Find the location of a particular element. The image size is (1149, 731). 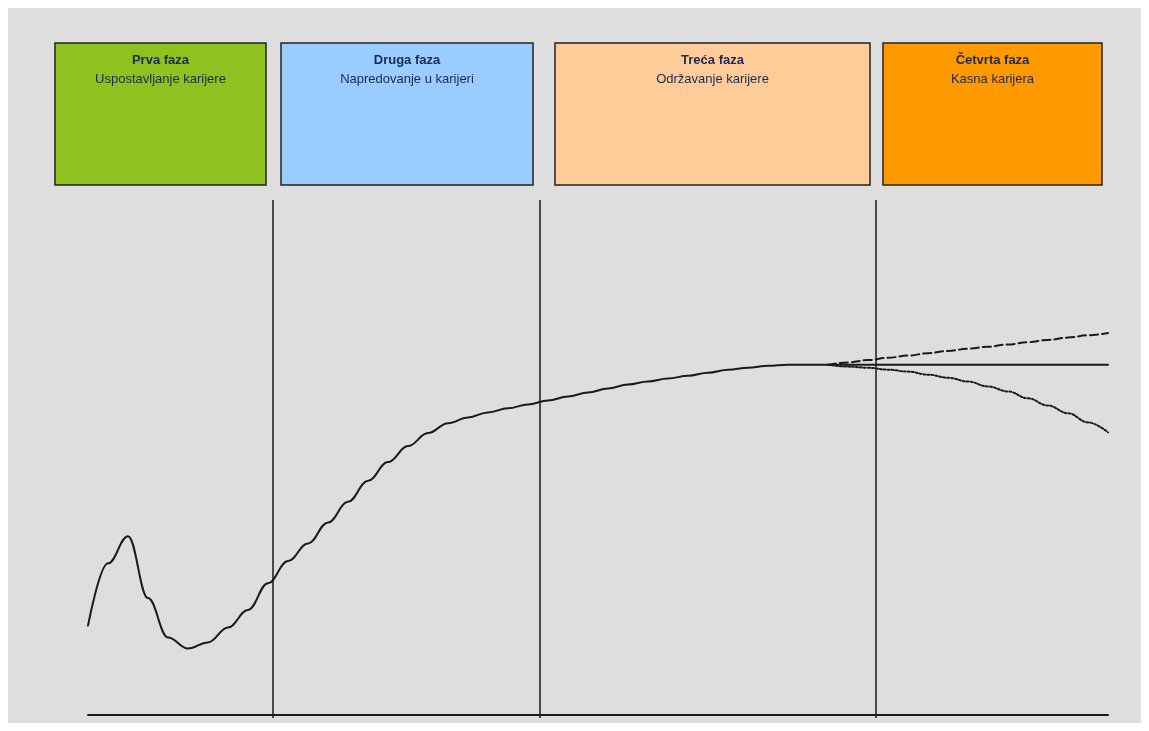

text: Druga faza Napredovanje u karijeri is located at coordinates (407, 69).